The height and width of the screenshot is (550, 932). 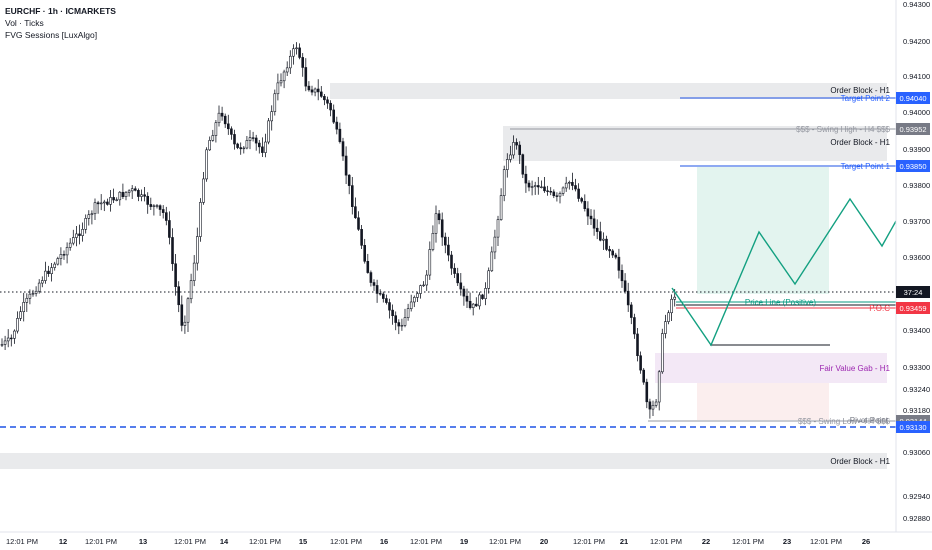 I want to click on time-tick-label: 13, so click(x=143, y=541).